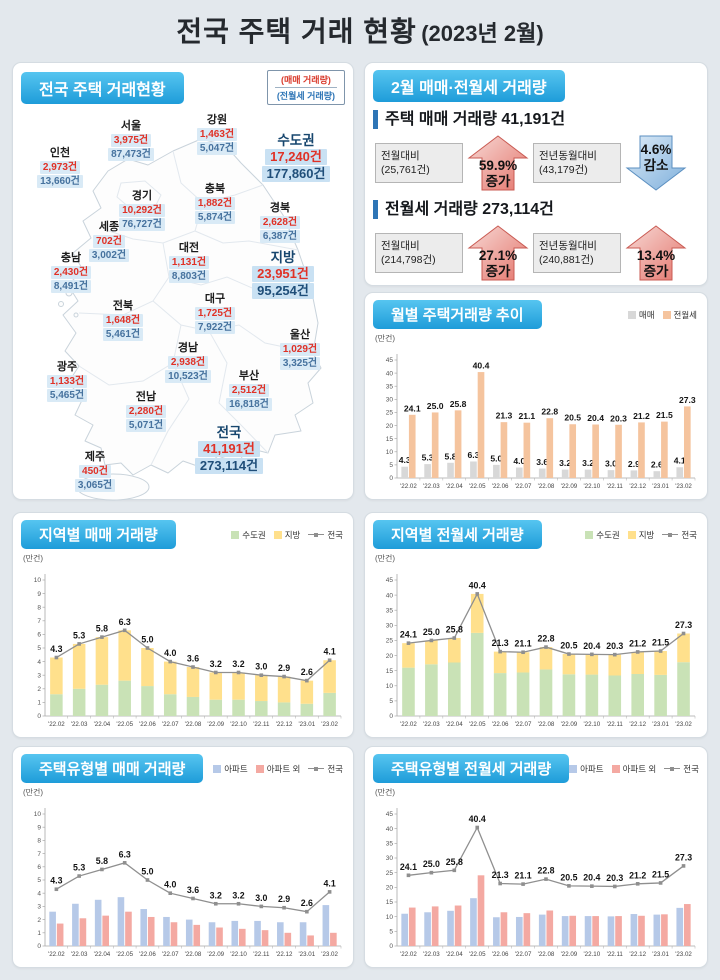  I want to click on pct-change-label: 13.4% 증가, so click(656, 263).